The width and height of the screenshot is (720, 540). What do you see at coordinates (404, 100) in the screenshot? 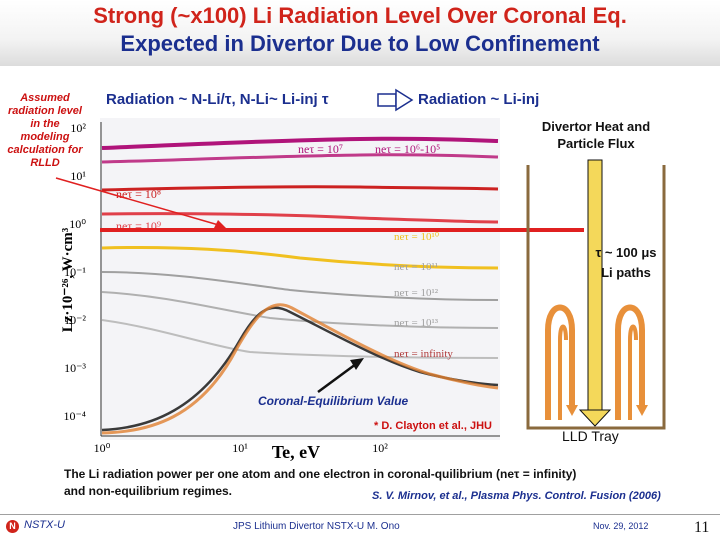
I see `formula-arrowhead` at bounding box center [404, 100].